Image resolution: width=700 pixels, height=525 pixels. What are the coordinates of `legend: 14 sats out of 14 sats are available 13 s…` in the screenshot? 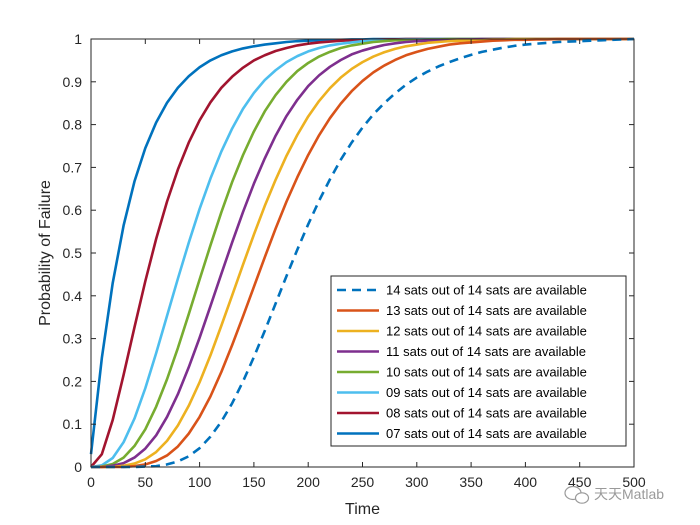 It's located at (478, 361).